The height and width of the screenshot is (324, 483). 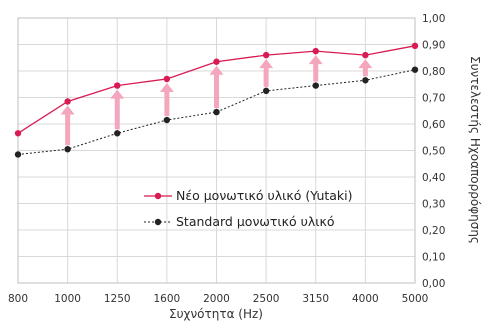 I want to click on y-tick-label: 0,60, so click(x=433, y=125).